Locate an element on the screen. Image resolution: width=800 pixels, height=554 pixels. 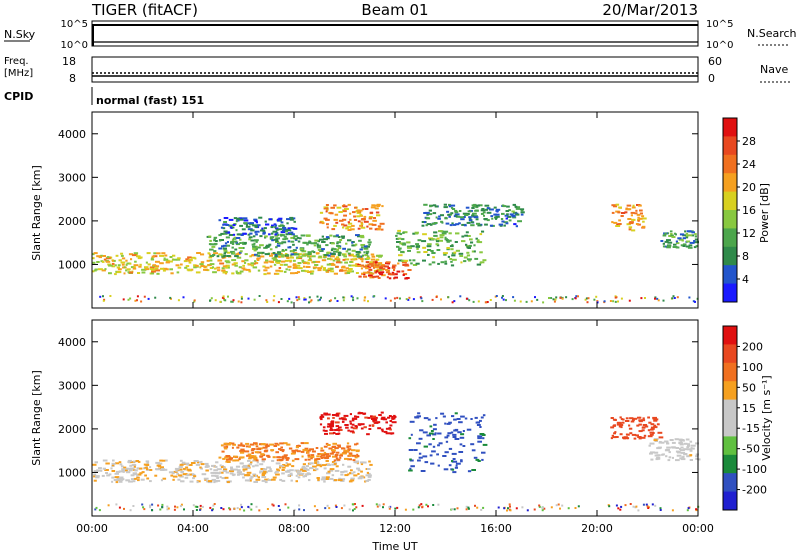
colorbar-tick-label: 100 is located at coordinates (752, 367).